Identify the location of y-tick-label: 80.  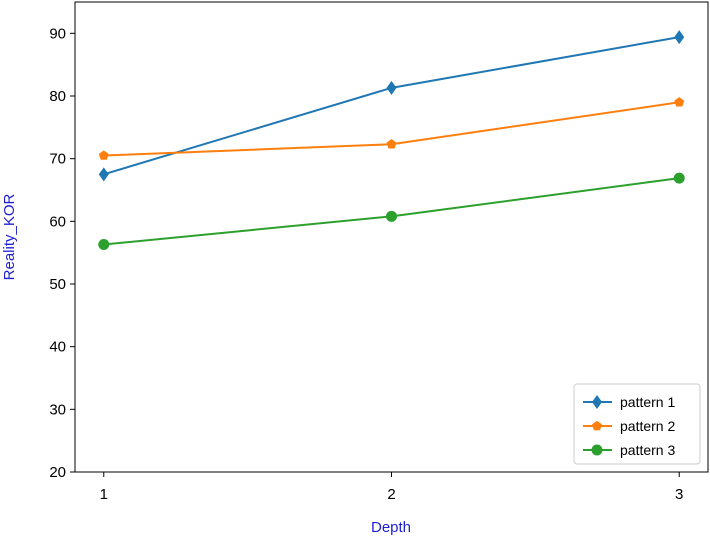
(57, 96).